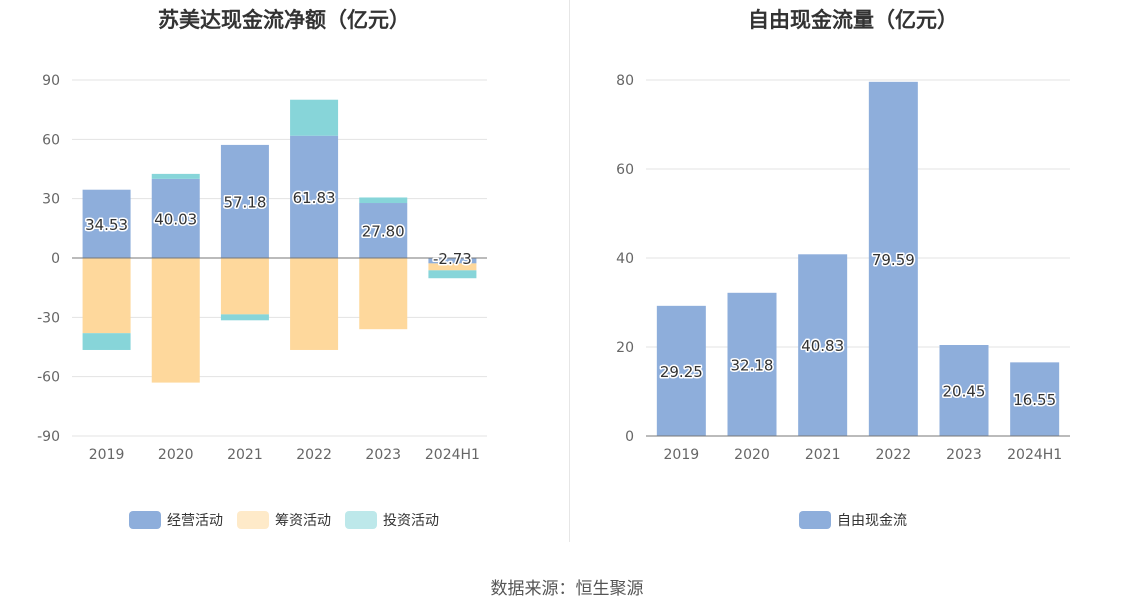 The height and width of the screenshot is (612, 1134). Describe the element at coordinates (853, 20) in the screenshot. I see `chart-title: 自由现金流量（亿元）` at that location.